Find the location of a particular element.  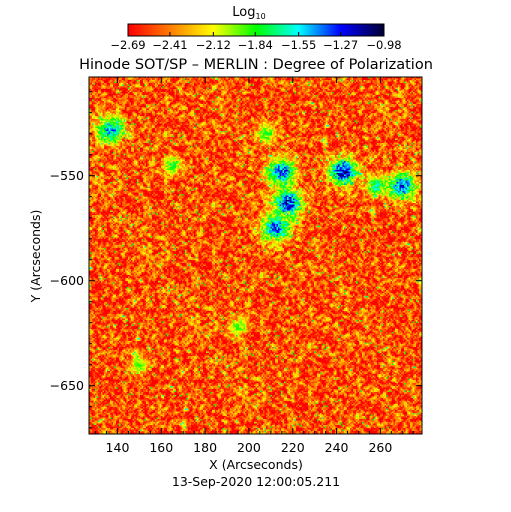

colorbar-tick-label: −1.84 is located at coordinates (255, 45).